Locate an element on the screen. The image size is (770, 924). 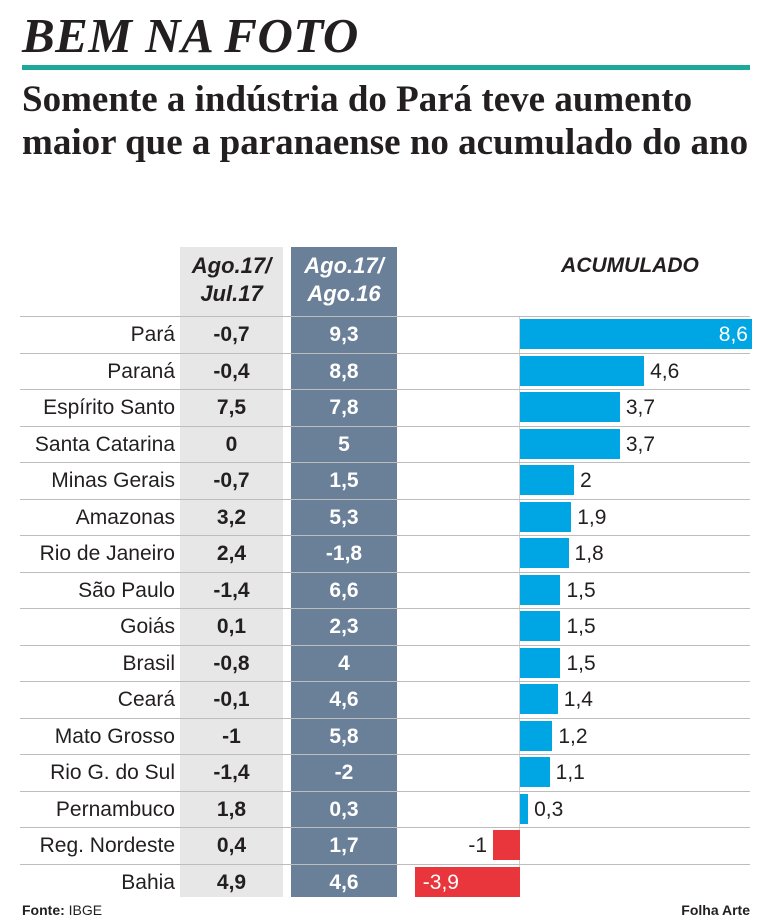
table-row: Pará -0,7 9,3 8,6 is located at coordinates (385, 334).